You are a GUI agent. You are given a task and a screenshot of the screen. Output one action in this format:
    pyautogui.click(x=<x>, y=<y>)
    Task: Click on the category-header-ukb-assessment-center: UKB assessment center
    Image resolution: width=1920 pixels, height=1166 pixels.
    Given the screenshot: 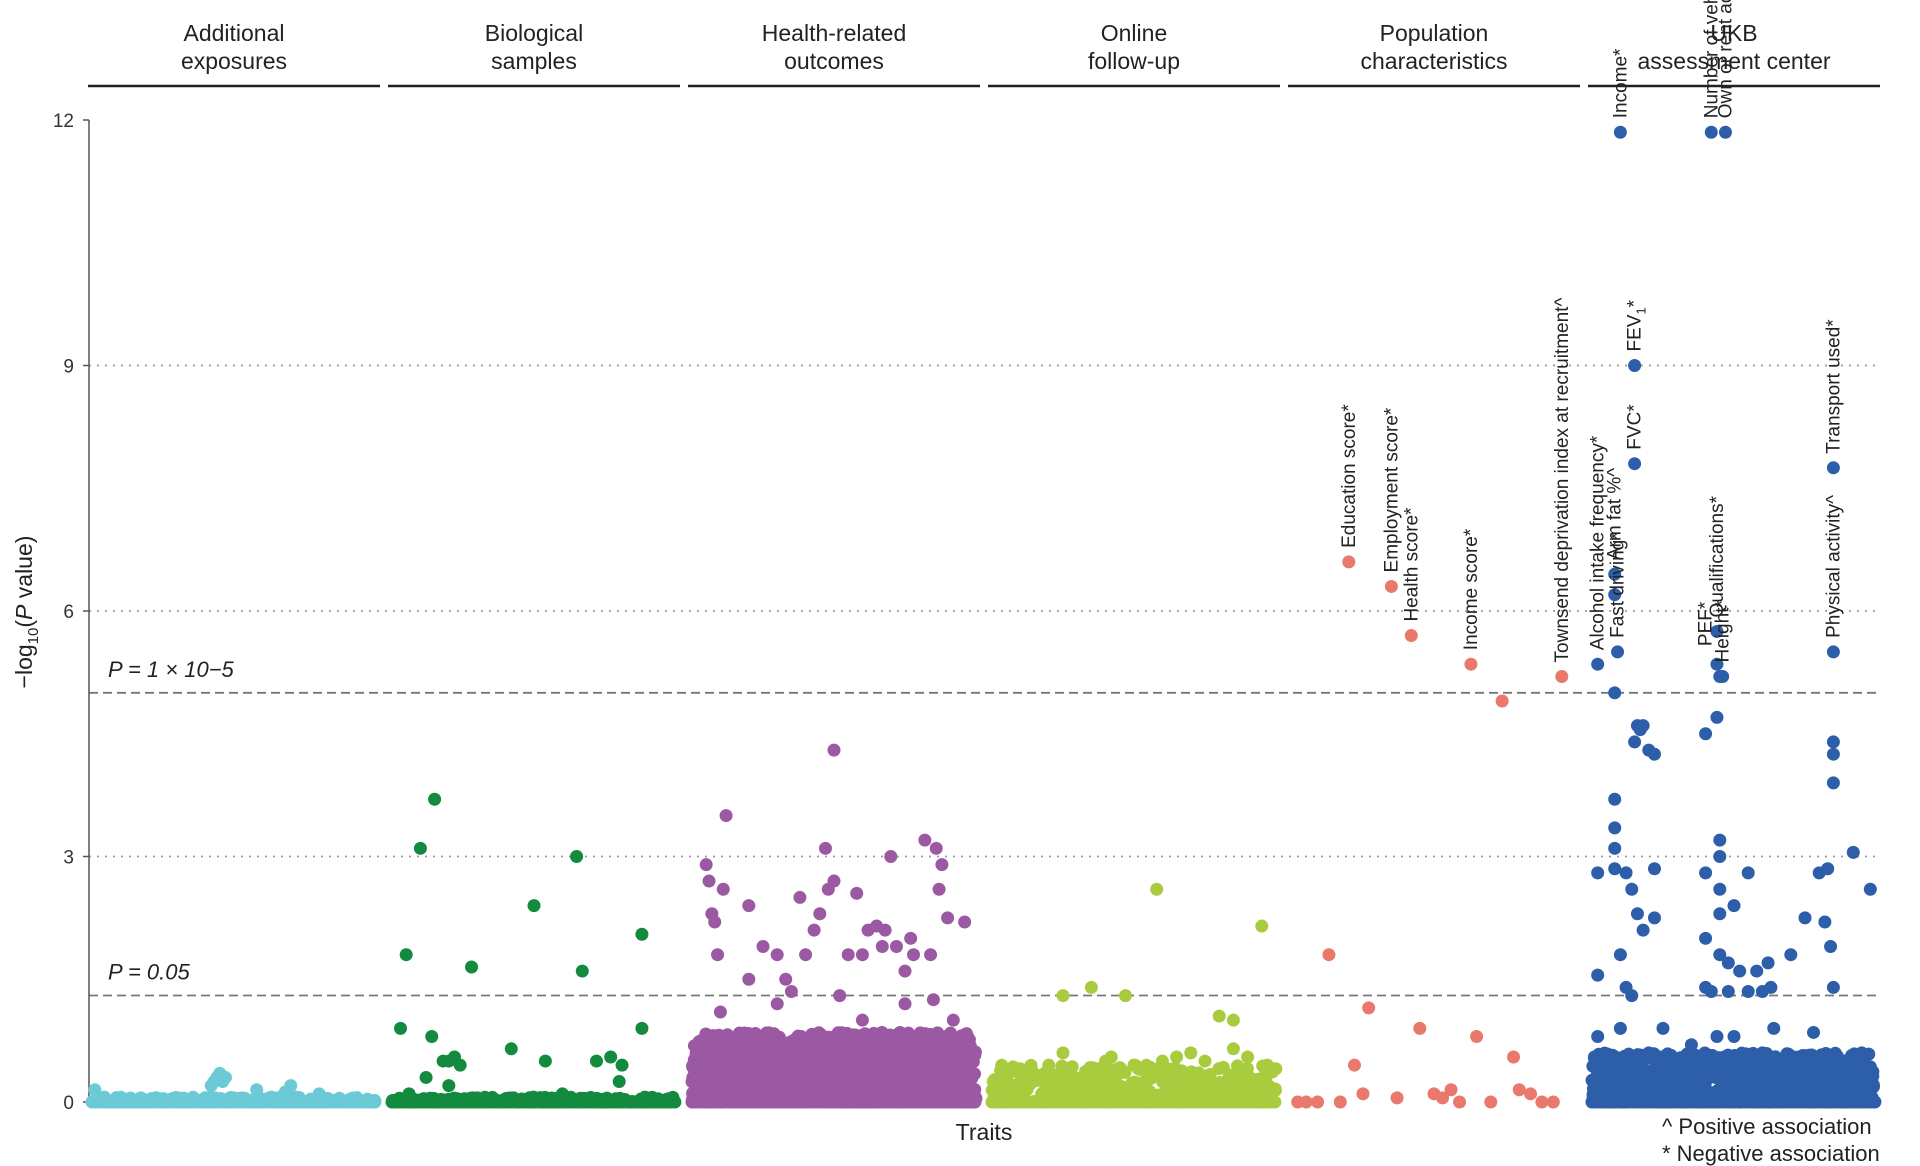 What is the action you would take?
    pyautogui.click(x=1733, y=47)
    